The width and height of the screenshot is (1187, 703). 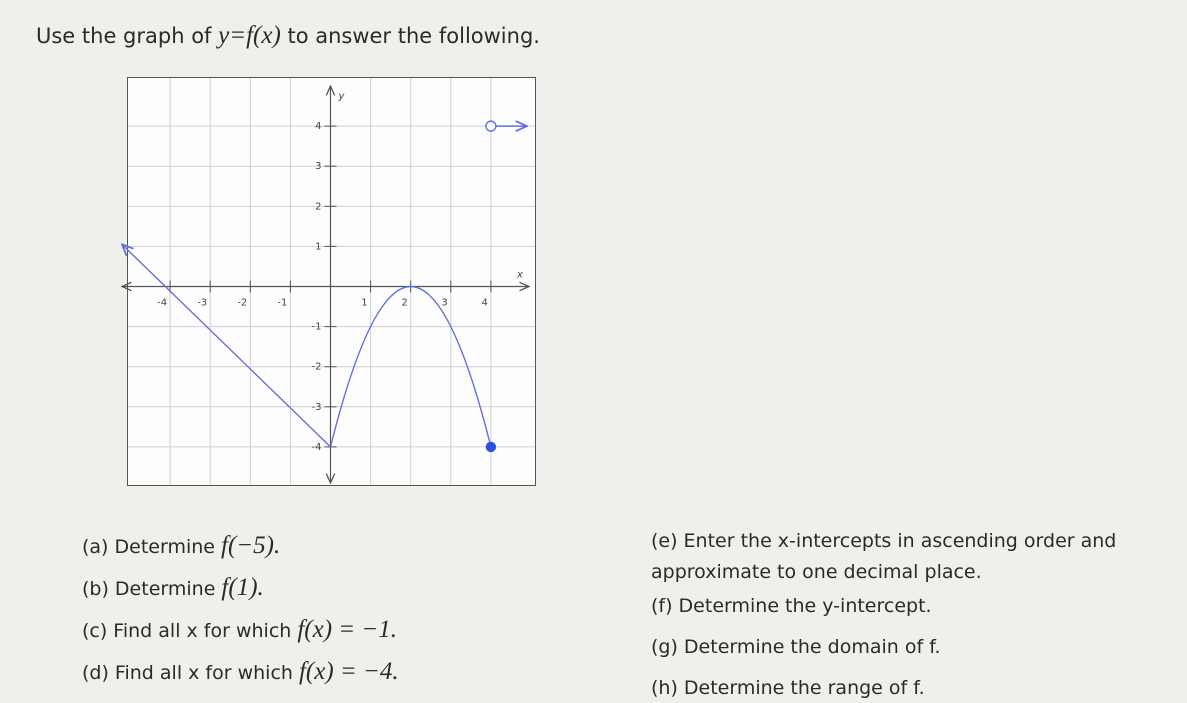 What do you see at coordinates (318, 206) in the screenshot?
I see `y-tick-label: 2` at bounding box center [318, 206].